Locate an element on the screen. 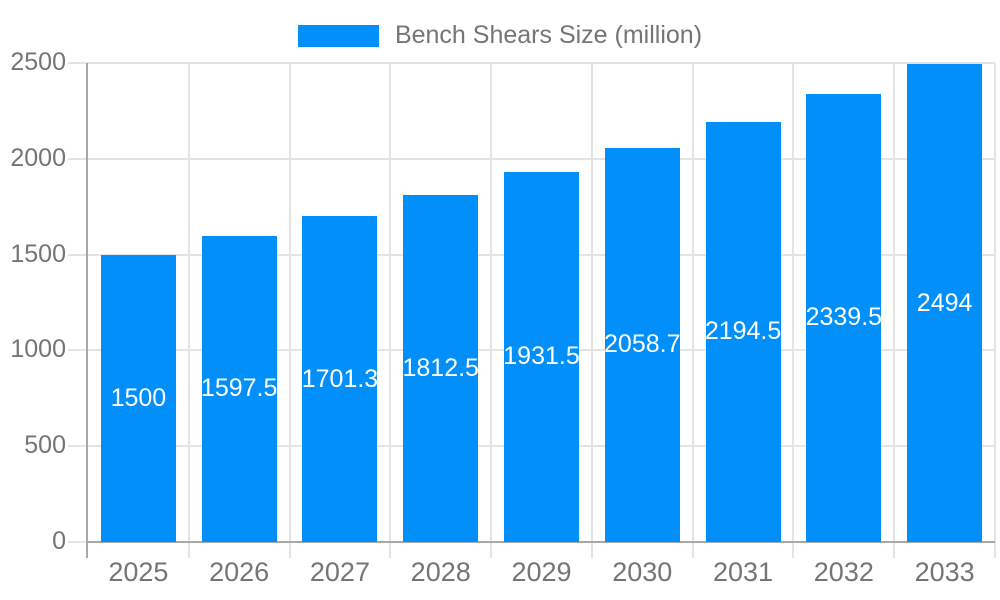 This screenshot has height=600, width=1000. x-axis-label: 2026 is located at coordinates (239, 572).